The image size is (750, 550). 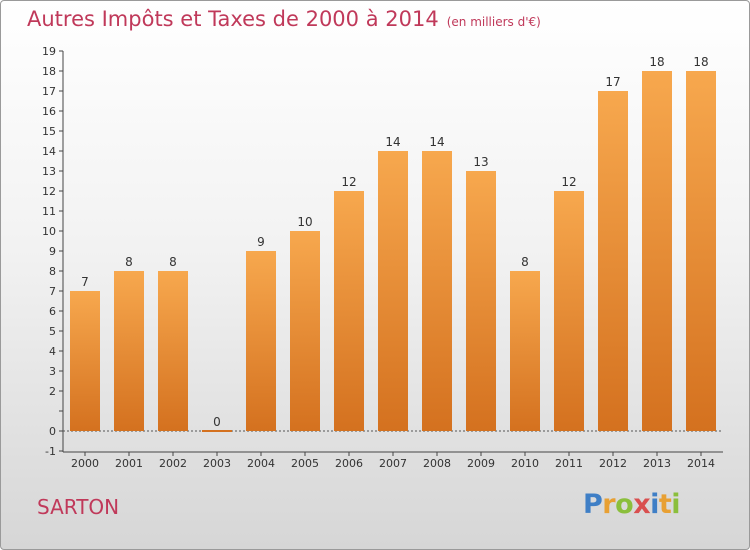 What do you see at coordinates (52, 391) in the screenshot?
I see `y-tick-label: 2` at bounding box center [52, 391].